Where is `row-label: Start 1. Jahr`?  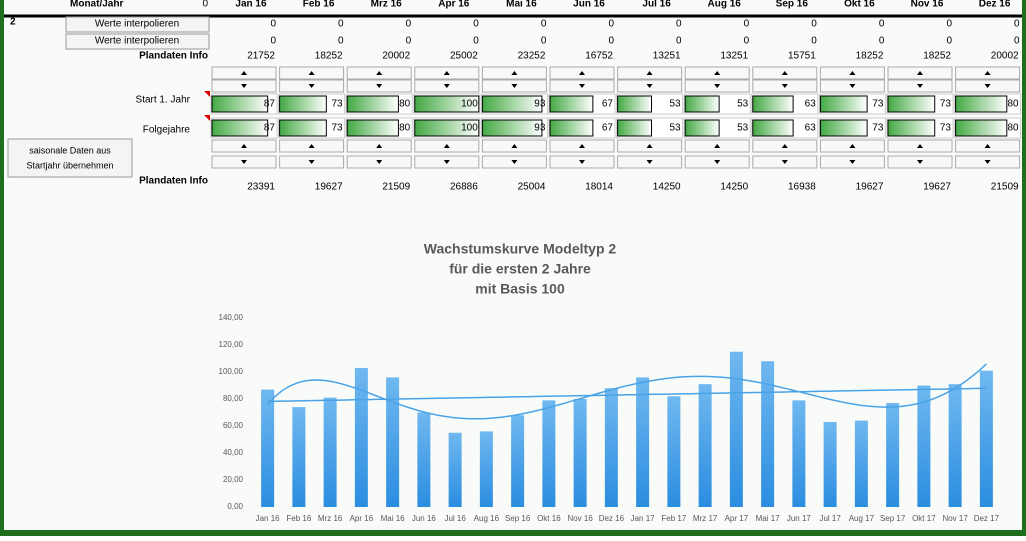 row-label: Start 1. Jahr is located at coordinates (163, 100).